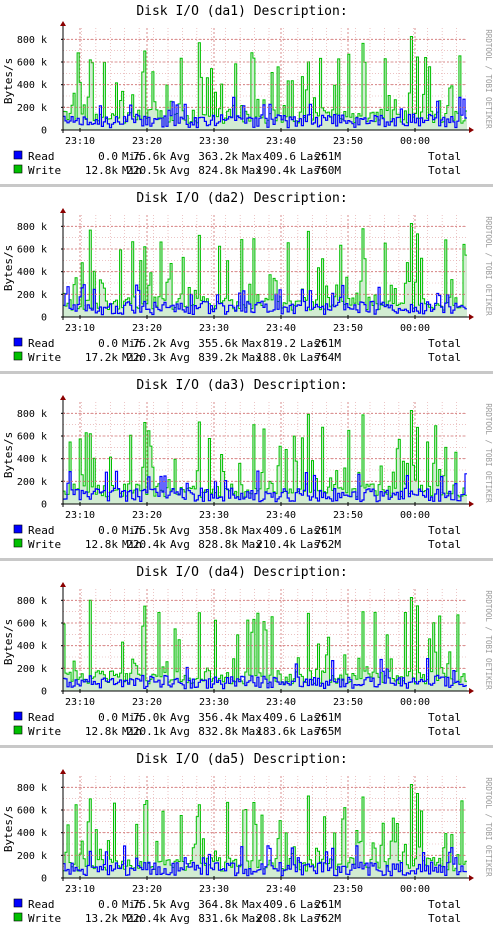 The image size is (493, 932). I want to click on legend-value: 828.8k, so click(218, 544).